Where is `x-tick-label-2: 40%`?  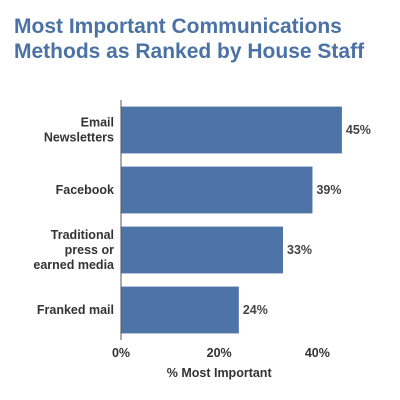
x-tick-label-2: 40% is located at coordinates (317, 353).